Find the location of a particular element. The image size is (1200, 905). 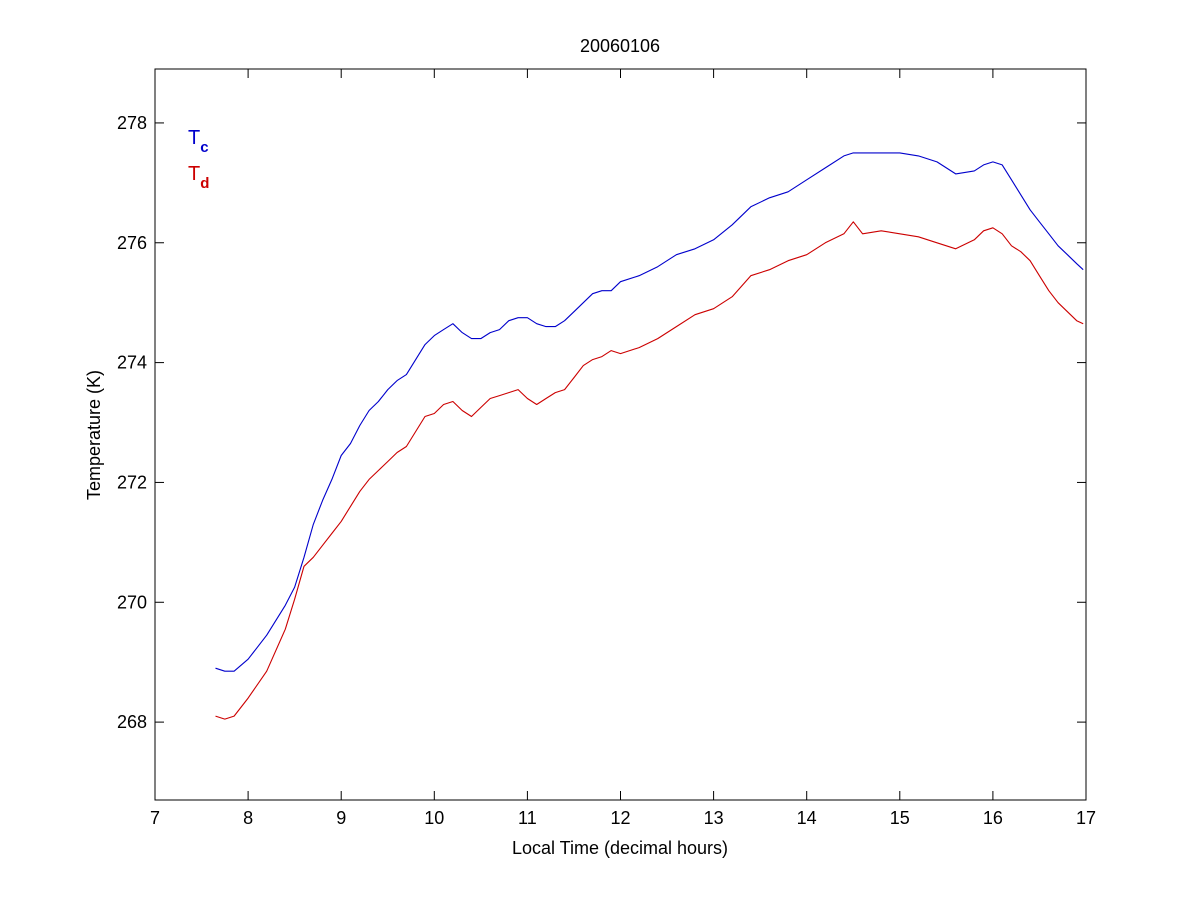

y-tick-label: 278 is located at coordinates (132, 123).